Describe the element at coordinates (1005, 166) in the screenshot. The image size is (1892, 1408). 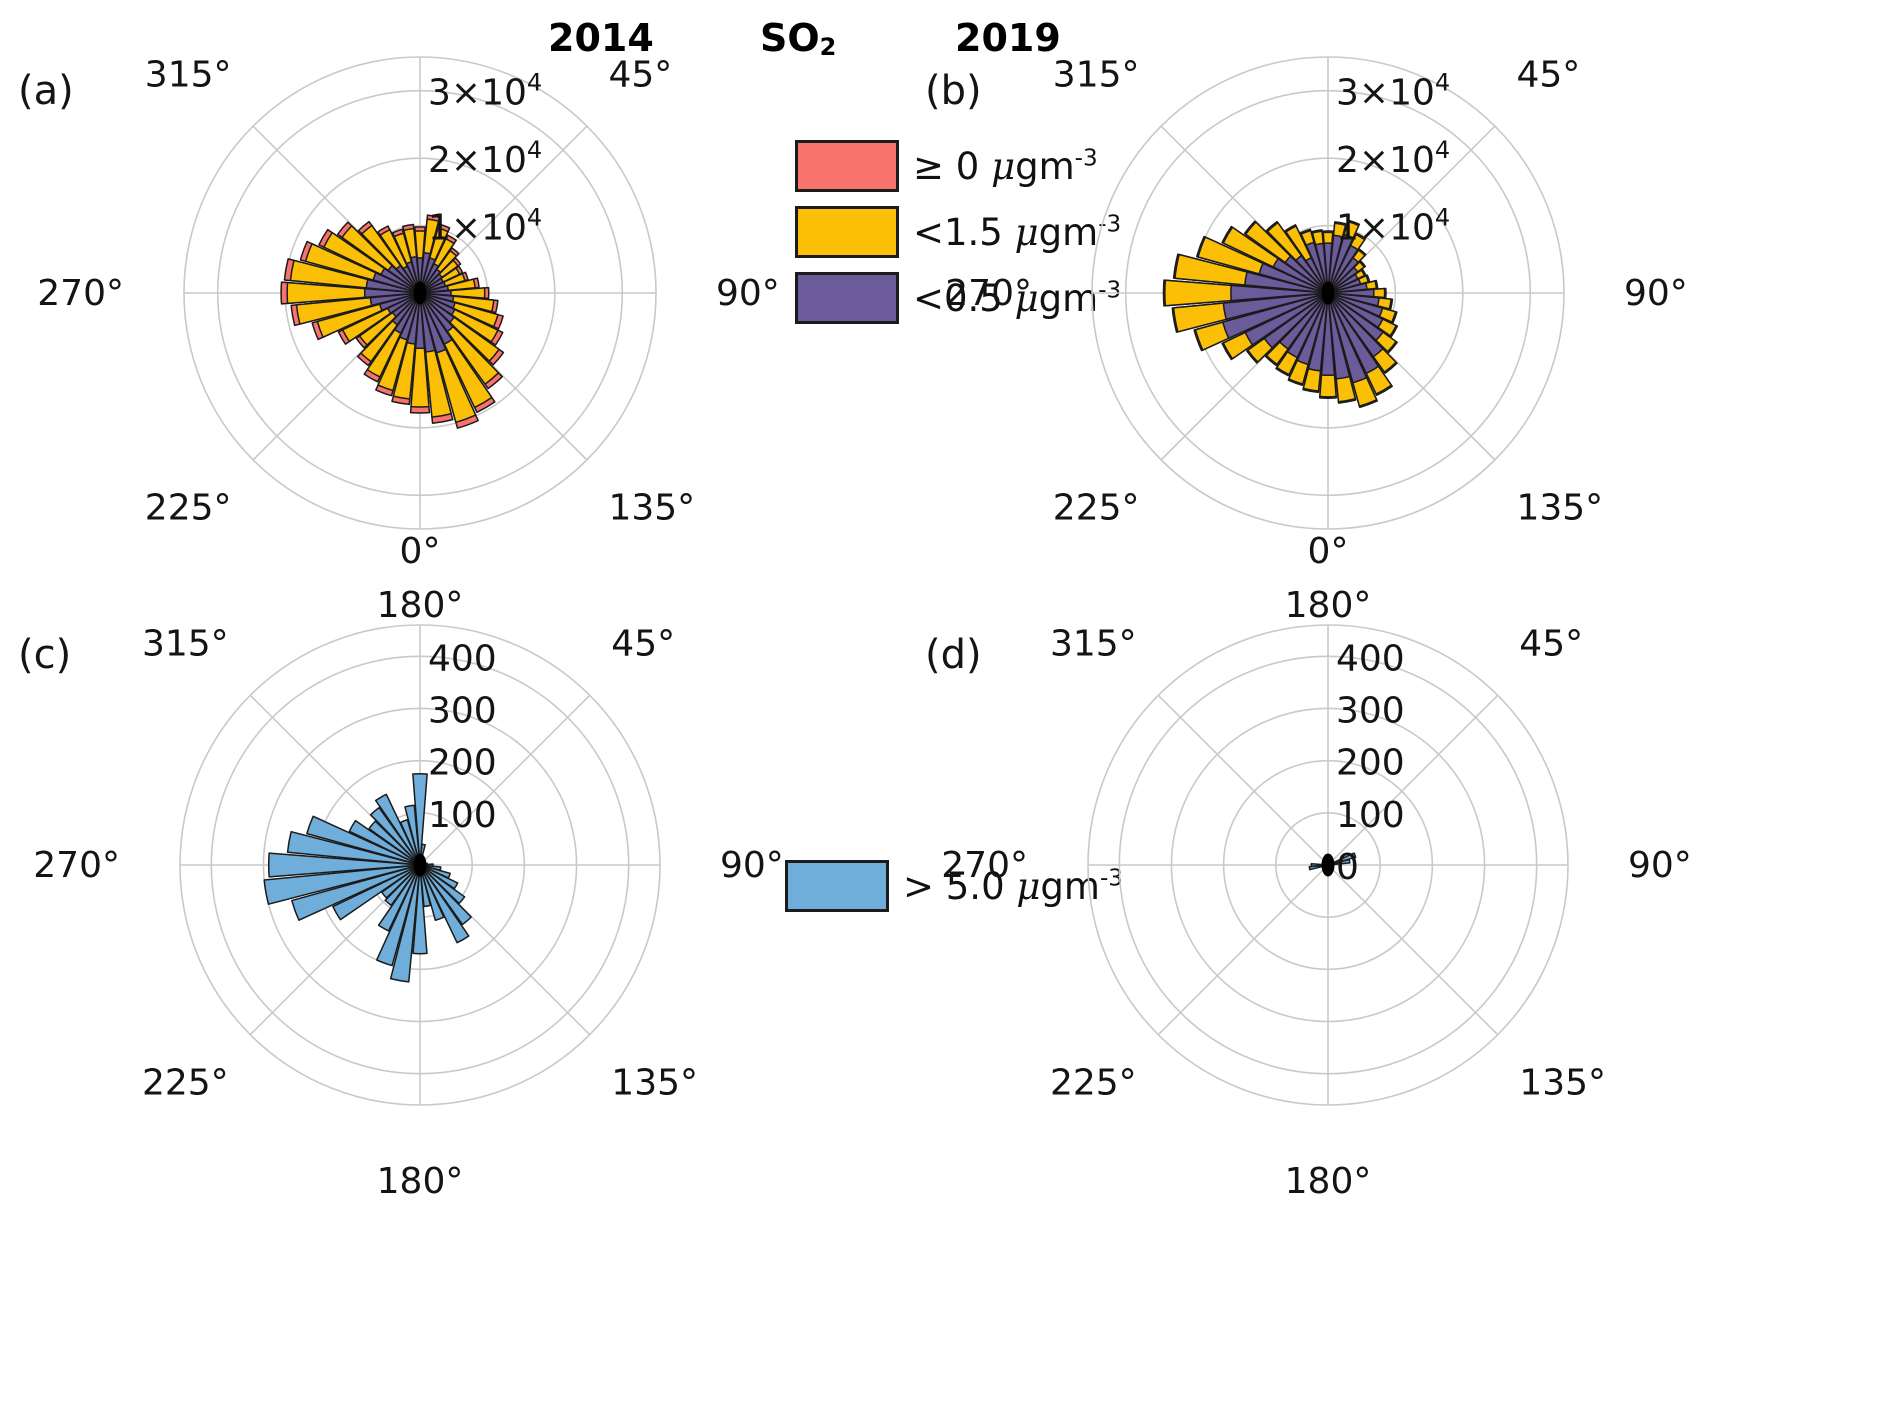
I see `legend-bin-label-0: ≥ 0 μgm-3` at that location.